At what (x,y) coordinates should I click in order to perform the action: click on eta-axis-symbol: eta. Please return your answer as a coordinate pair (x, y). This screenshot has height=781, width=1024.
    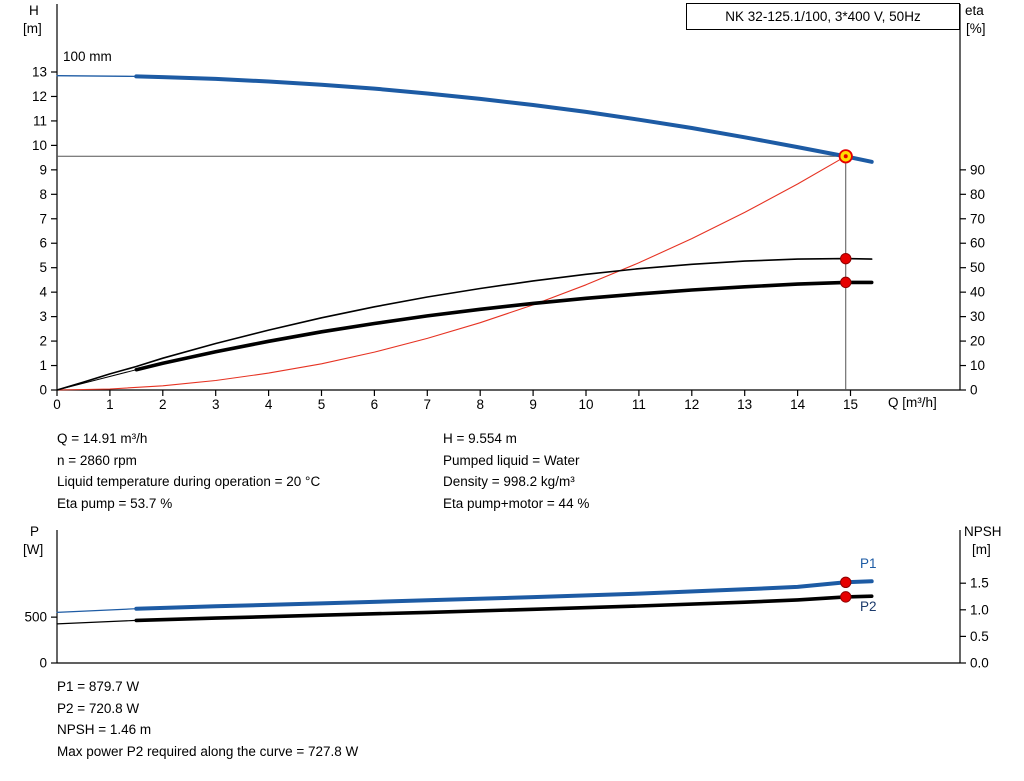
    Looking at the image, I should click on (974, 10).